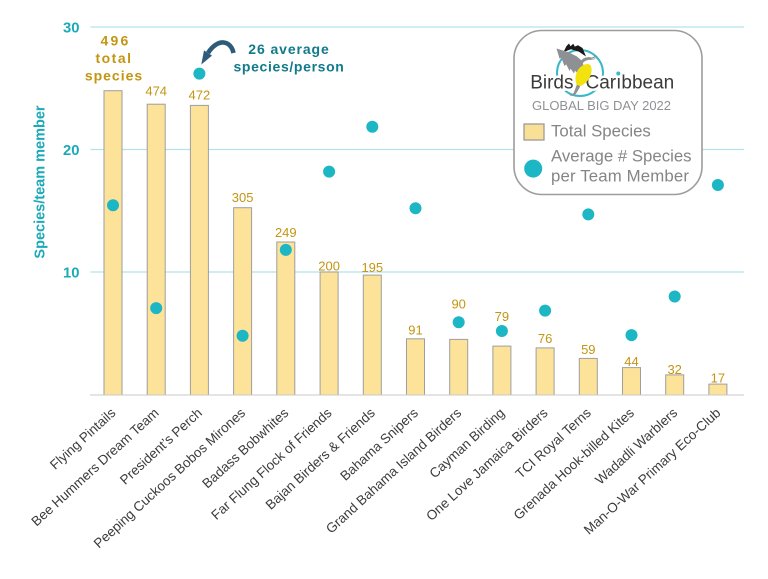 The height and width of the screenshot is (579, 768). Describe the element at coordinates (243, 197) in the screenshot. I see `svg-text: 305` at that location.